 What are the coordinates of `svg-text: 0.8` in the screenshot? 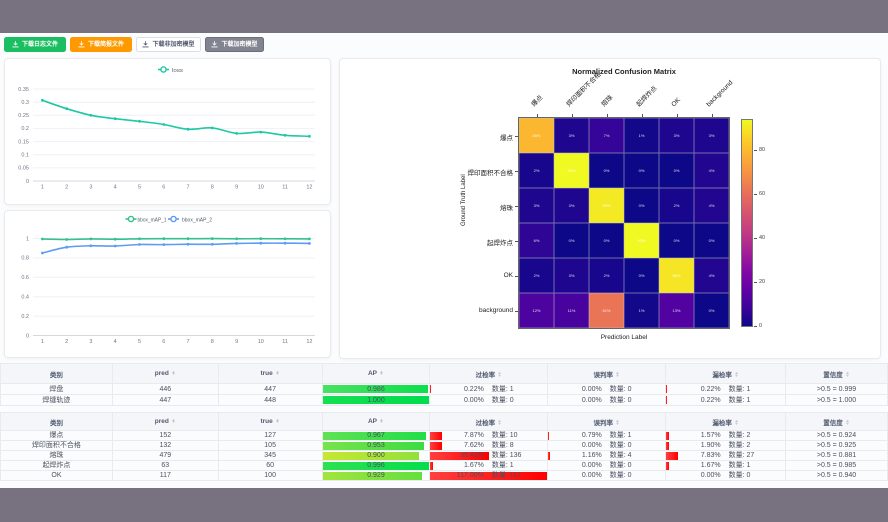 It's located at (25, 259).